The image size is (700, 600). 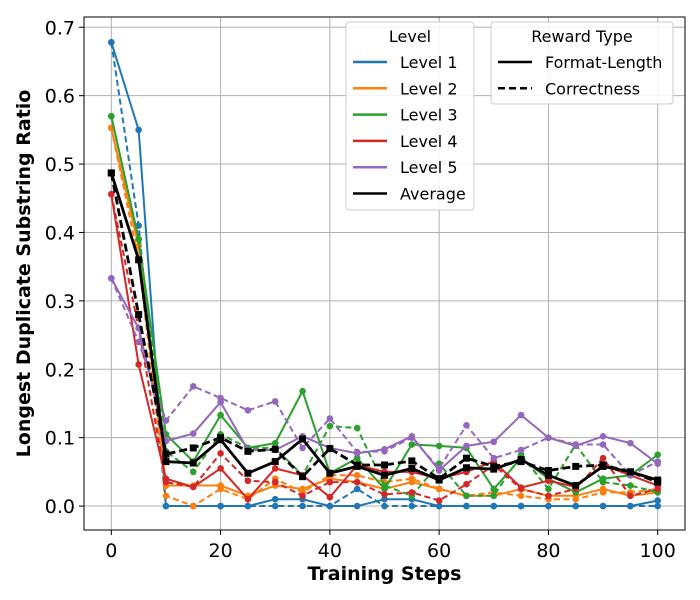 I want to click on legend-label-correctness: Correctness, so click(x=592, y=88).